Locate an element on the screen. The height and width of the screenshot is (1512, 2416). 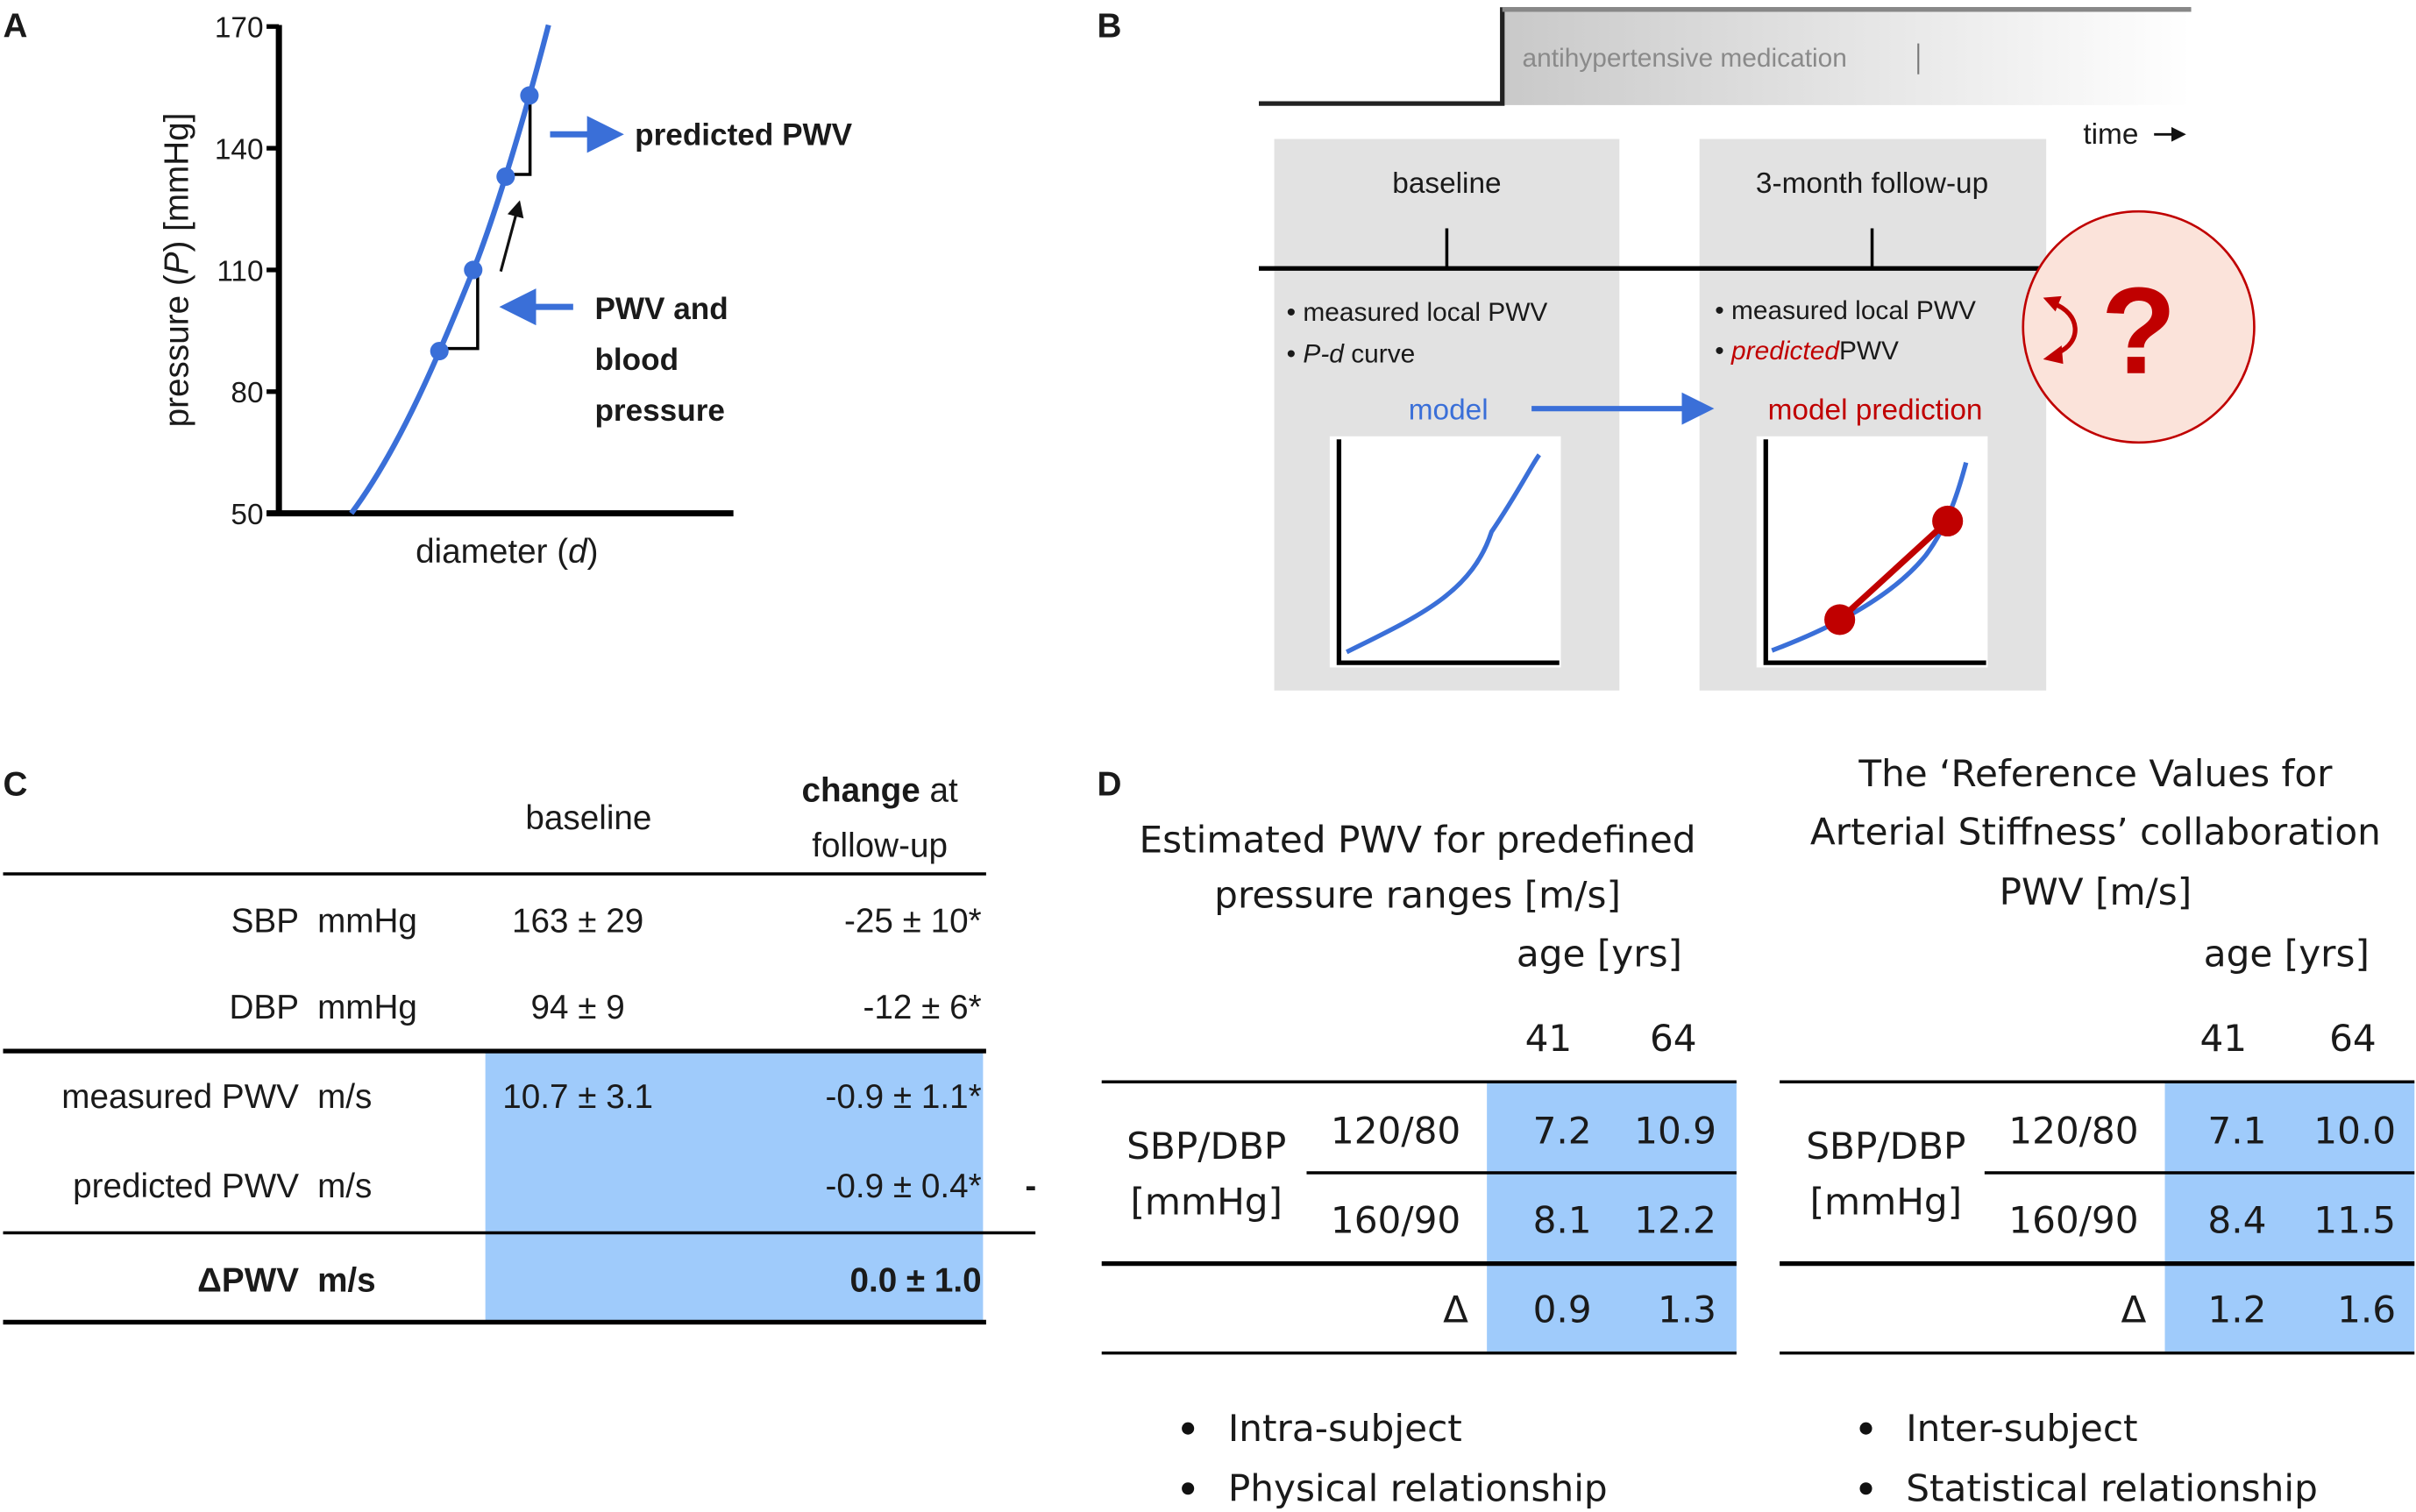
stray-mark: - is located at coordinates (1030, 1186).